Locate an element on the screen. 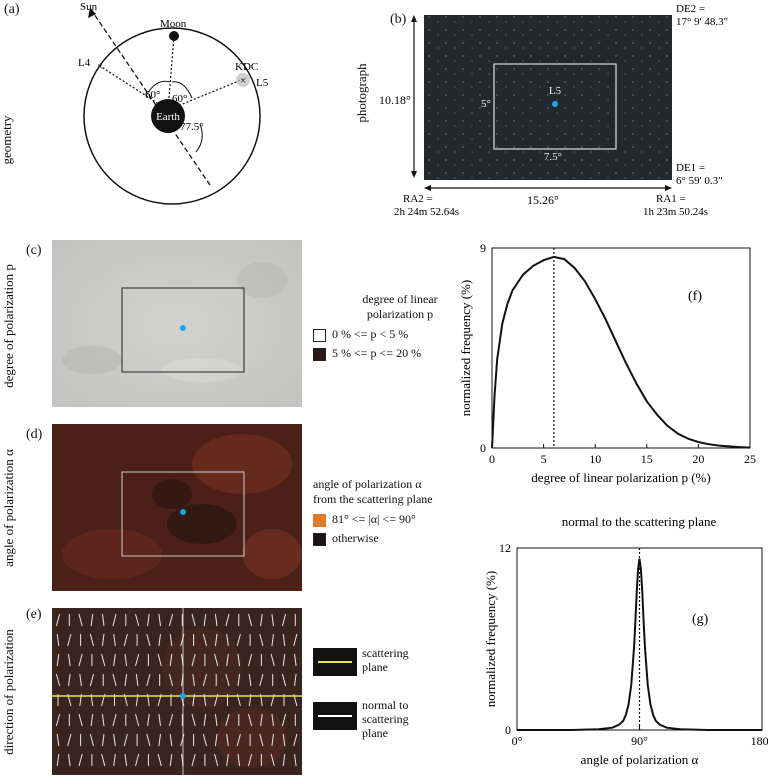 This screenshot has width=768, height=776. legend-c-title: degree of linear polarization p is located at coordinates (400, 307).